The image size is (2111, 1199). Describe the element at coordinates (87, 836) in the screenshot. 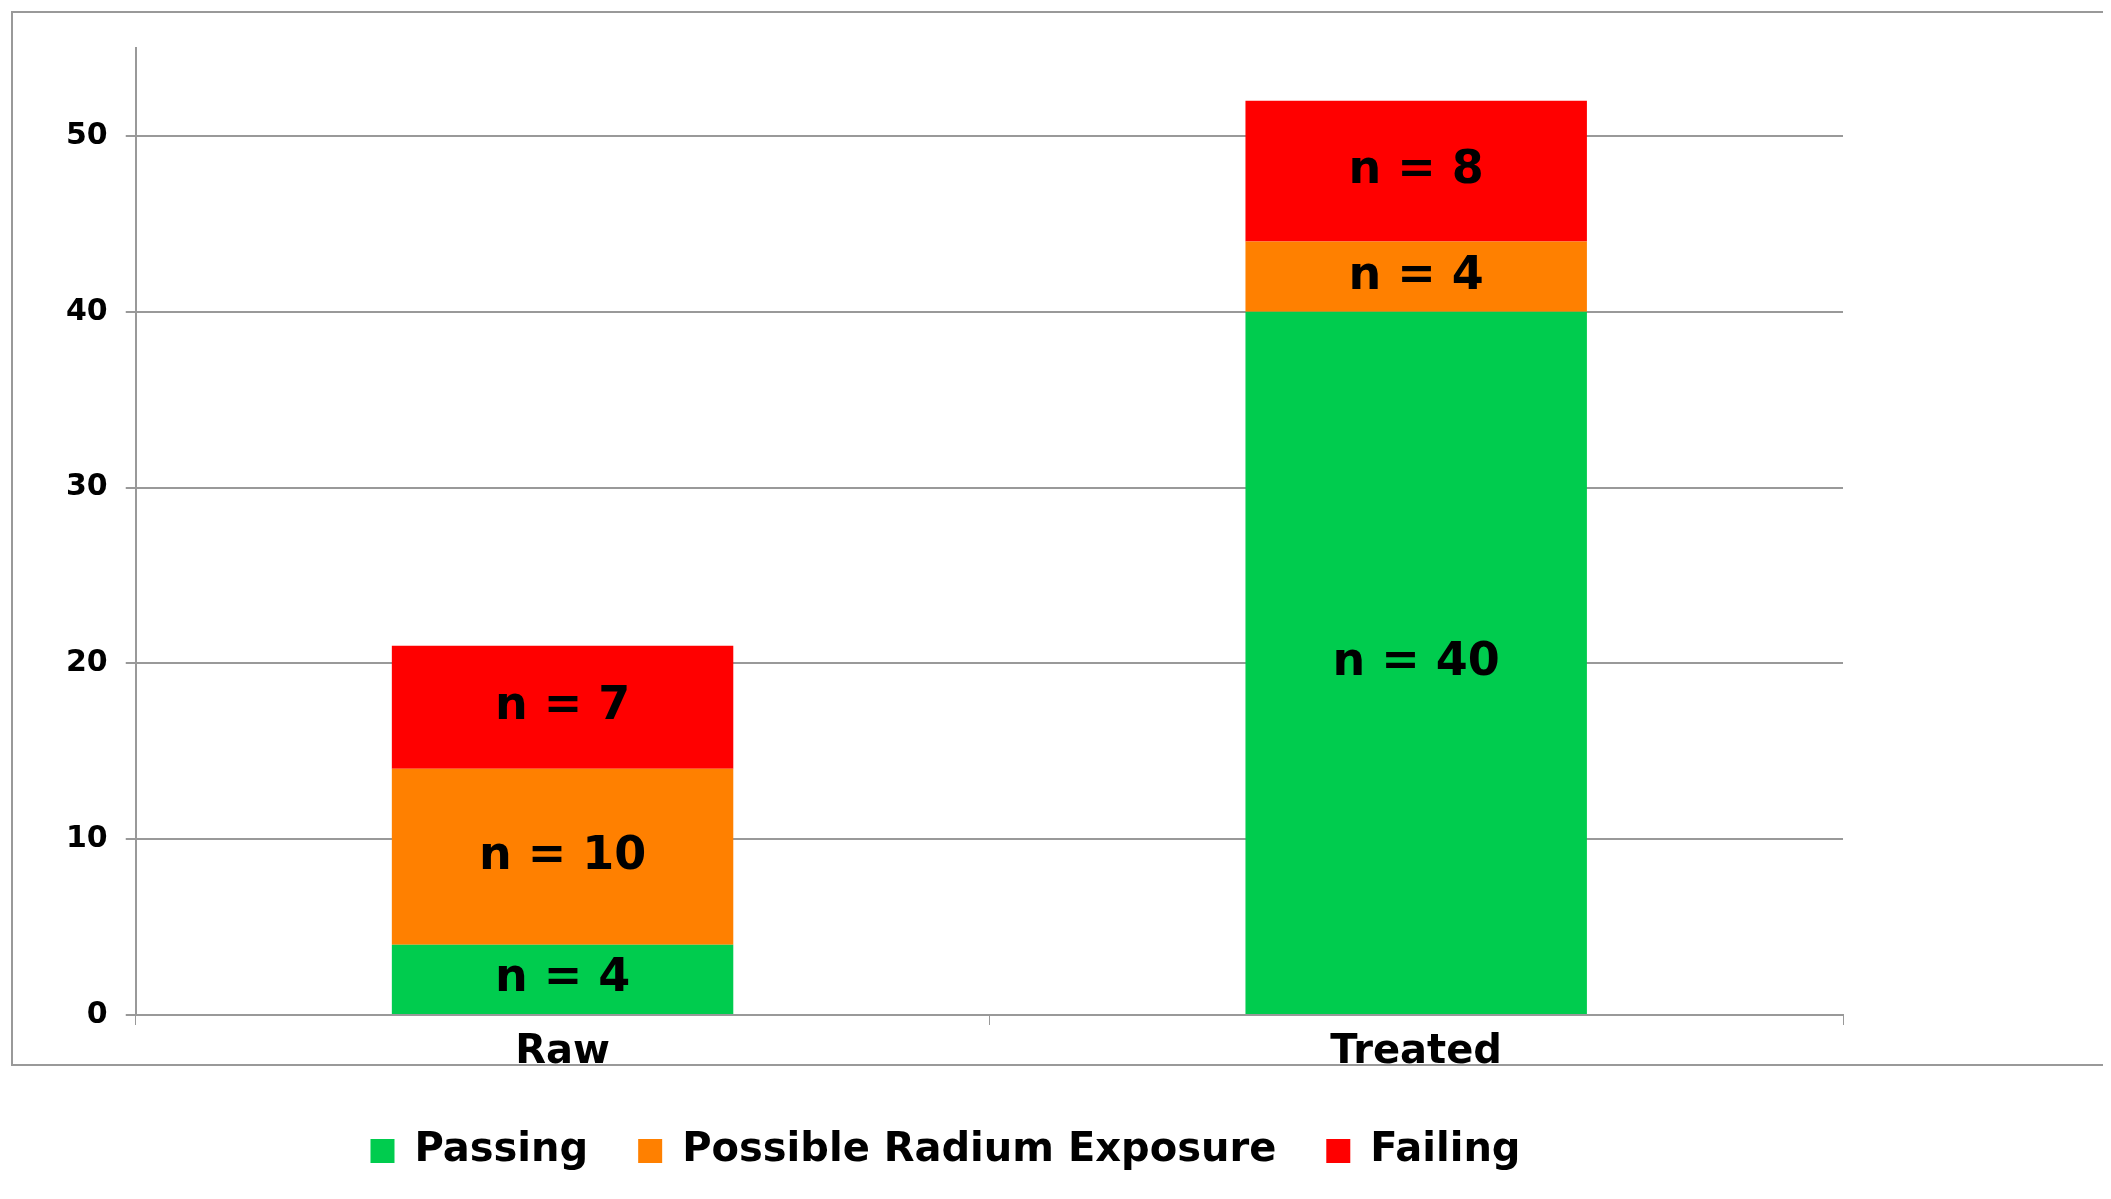

I see `y-tick-label: 10` at that location.